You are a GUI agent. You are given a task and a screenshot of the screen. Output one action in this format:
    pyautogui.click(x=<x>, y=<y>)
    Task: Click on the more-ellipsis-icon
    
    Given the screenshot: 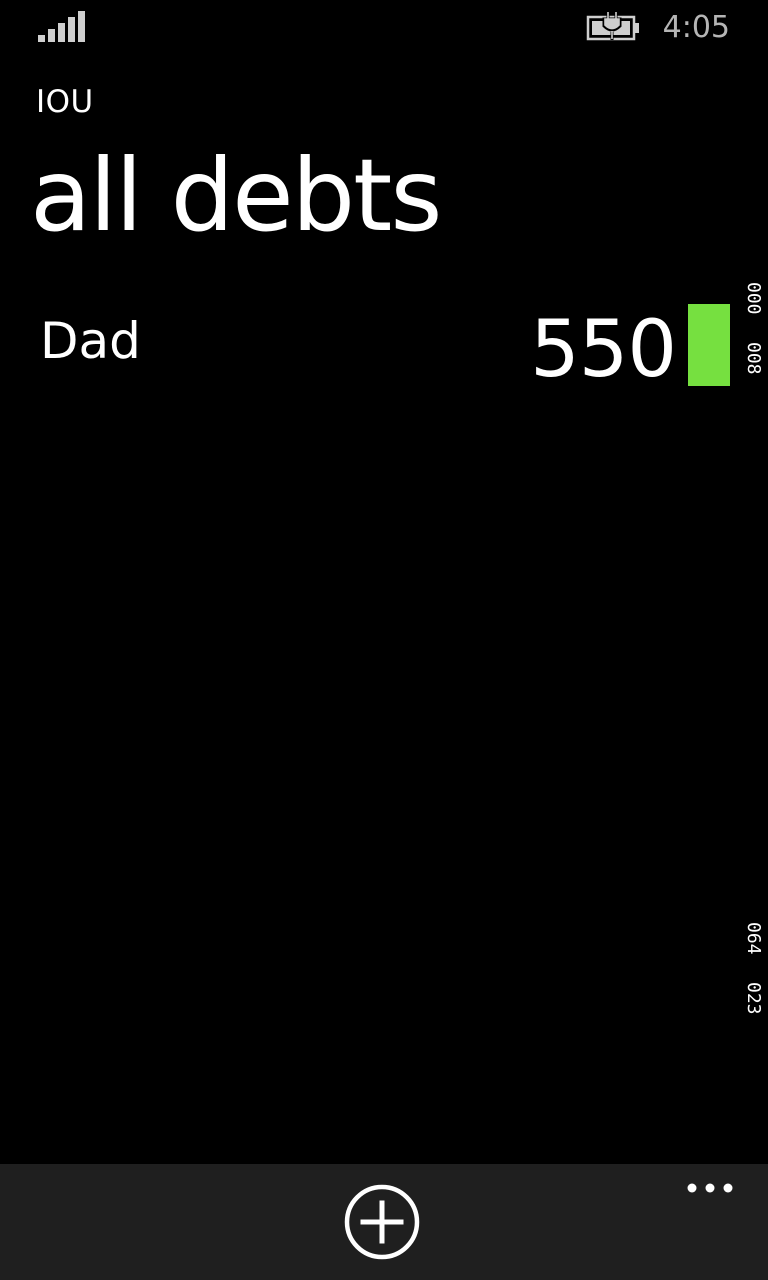 What is the action you would take?
    pyautogui.click(x=710, y=1188)
    